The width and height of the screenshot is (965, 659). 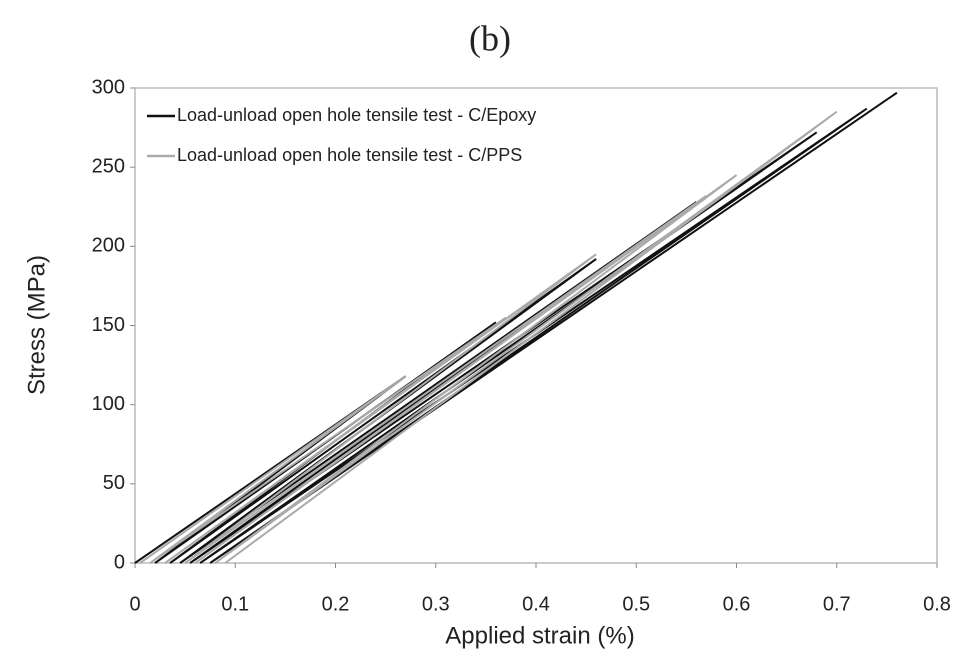 What do you see at coordinates (108, 404) in the screenshot?
I see `y-tick-label: 100` at bounding box center [108, 404].